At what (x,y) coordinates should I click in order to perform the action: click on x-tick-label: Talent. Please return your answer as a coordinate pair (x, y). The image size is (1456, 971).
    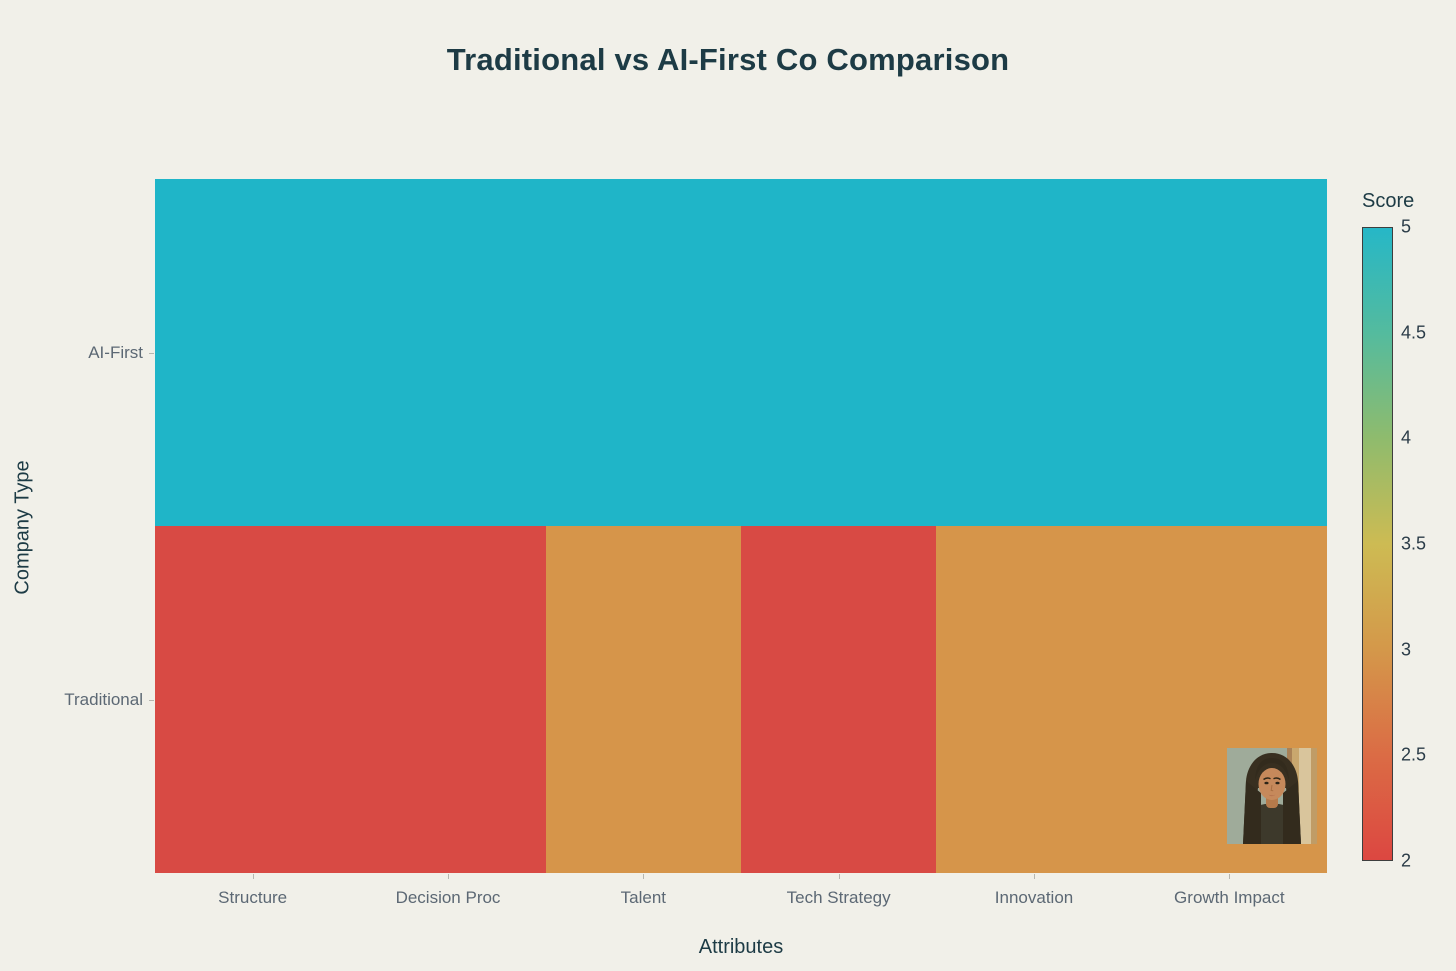
    Looking at the image, I should click on (643, 897).